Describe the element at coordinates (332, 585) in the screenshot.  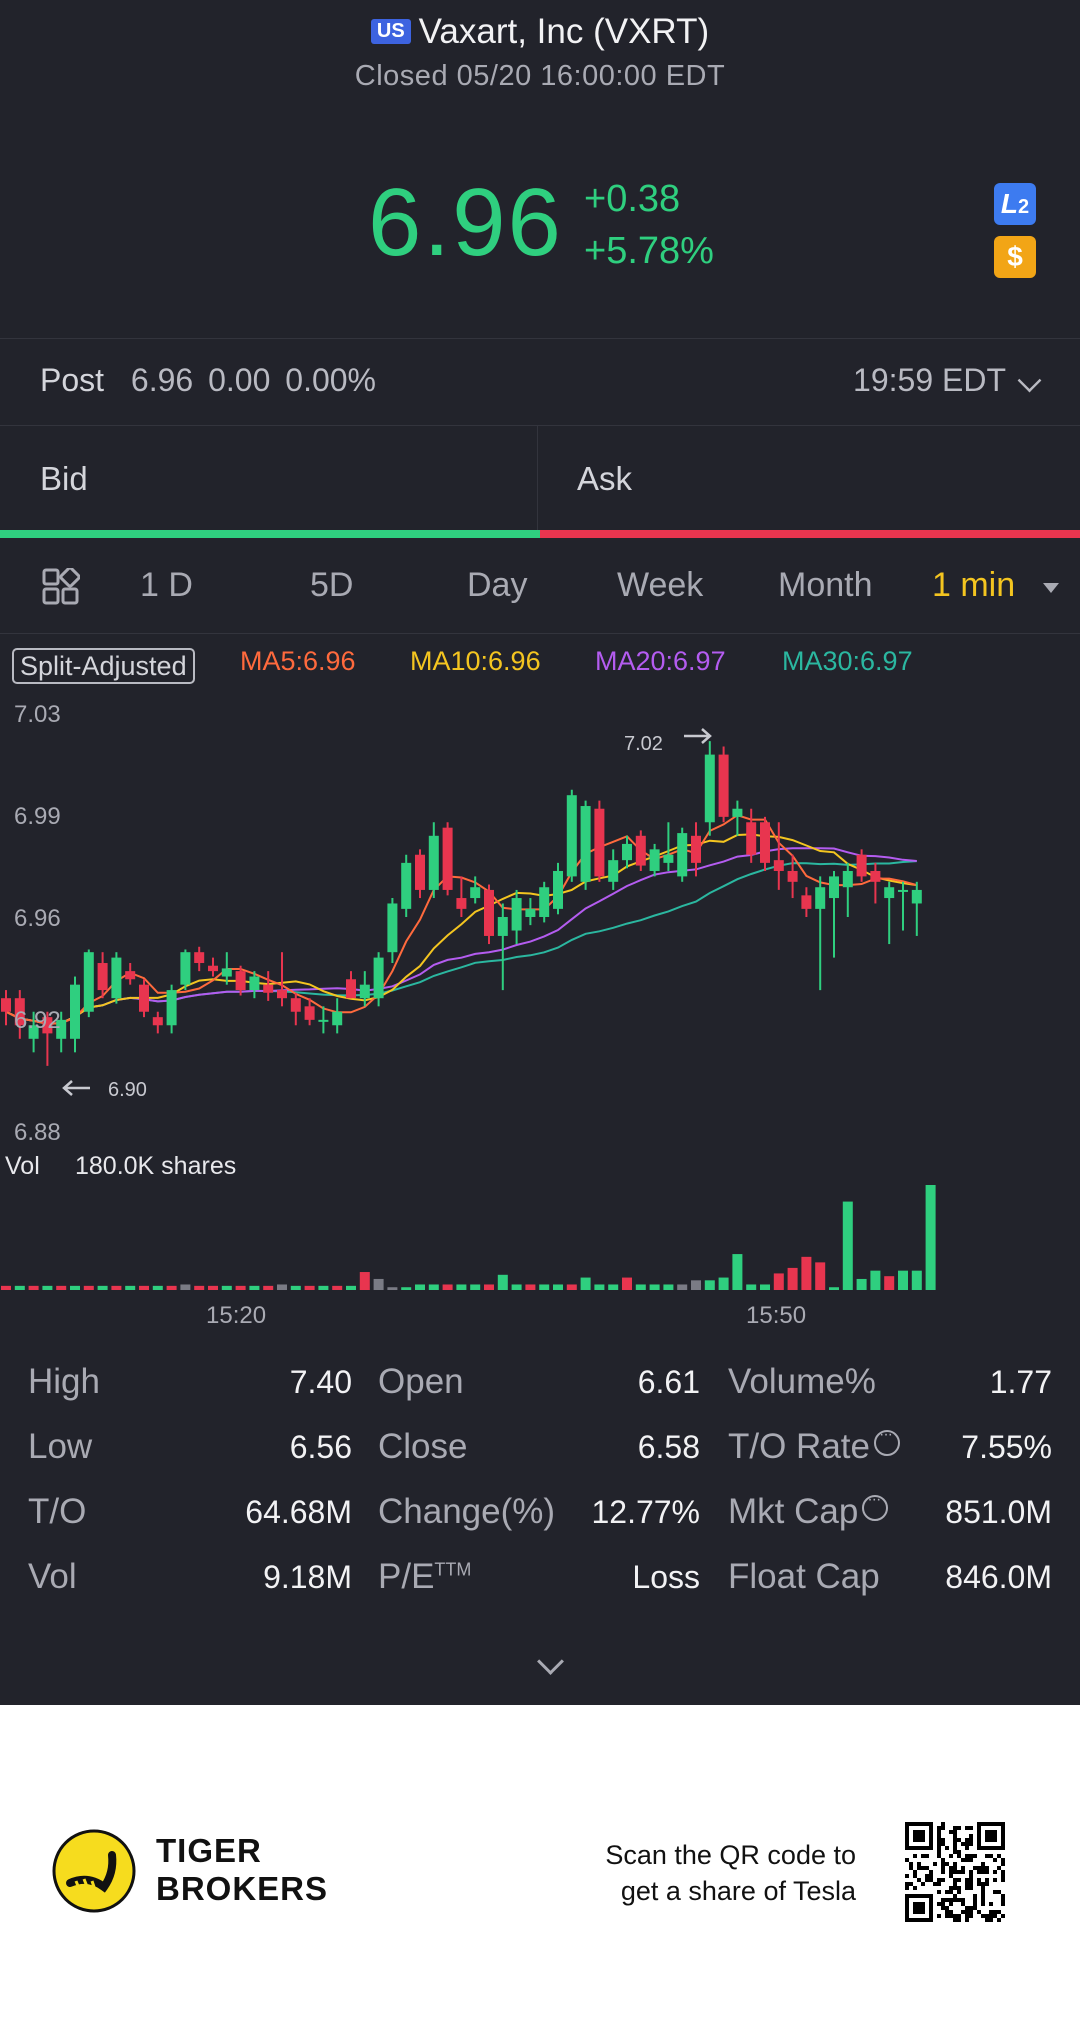
I see `tab-5d: 5D` at that location.